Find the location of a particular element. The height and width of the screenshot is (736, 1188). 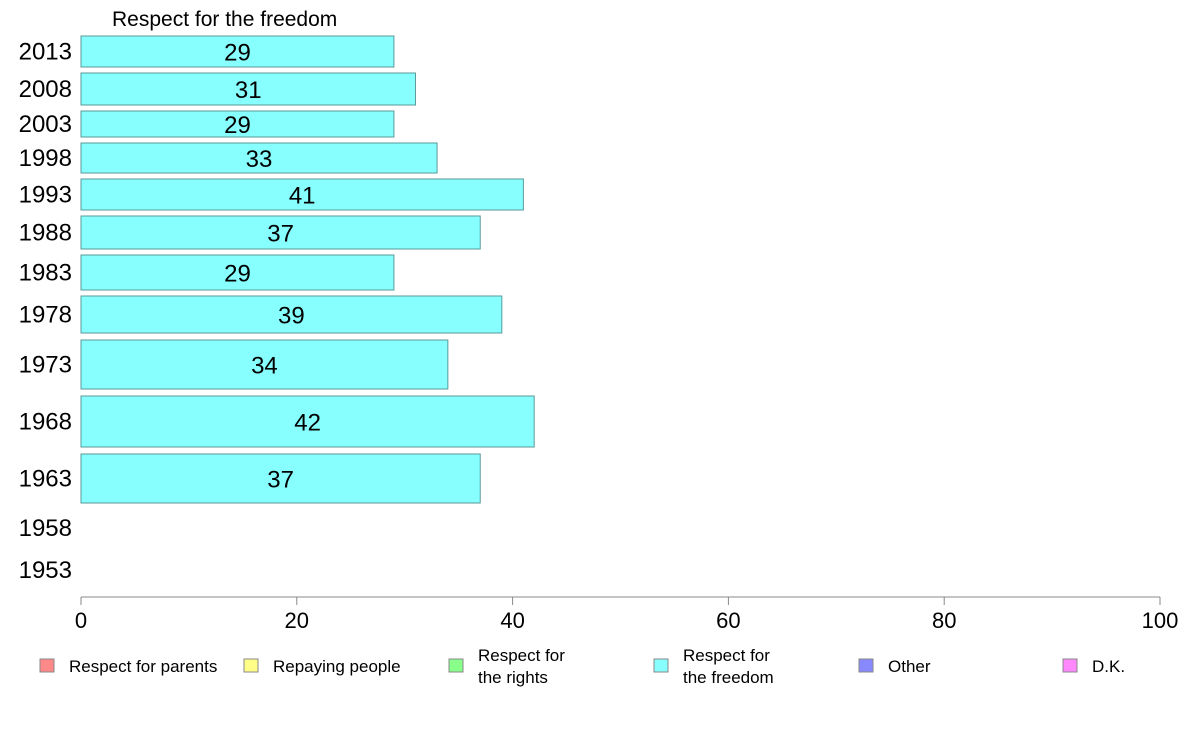

bar-1973 is located at coordinates (264, 364).